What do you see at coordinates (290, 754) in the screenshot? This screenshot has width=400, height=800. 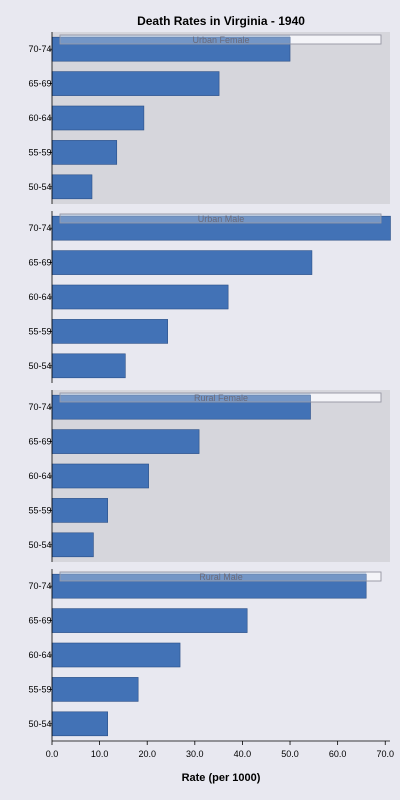 I see `x-tick-label: 50.0` at bounding box center [290, 754].